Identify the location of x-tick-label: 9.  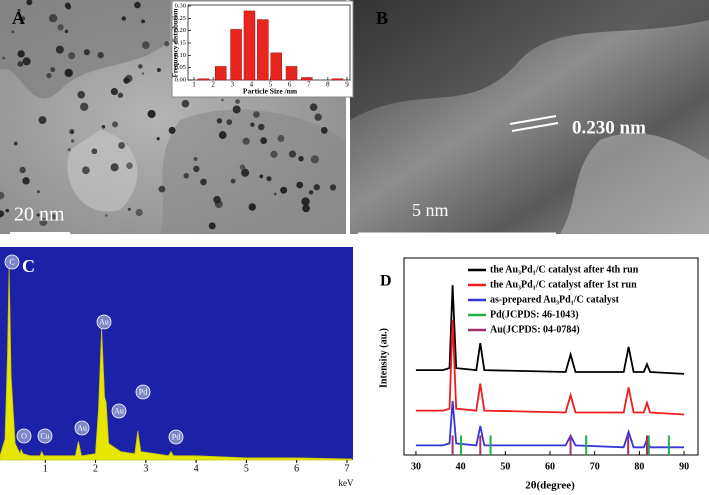
(347, 85).